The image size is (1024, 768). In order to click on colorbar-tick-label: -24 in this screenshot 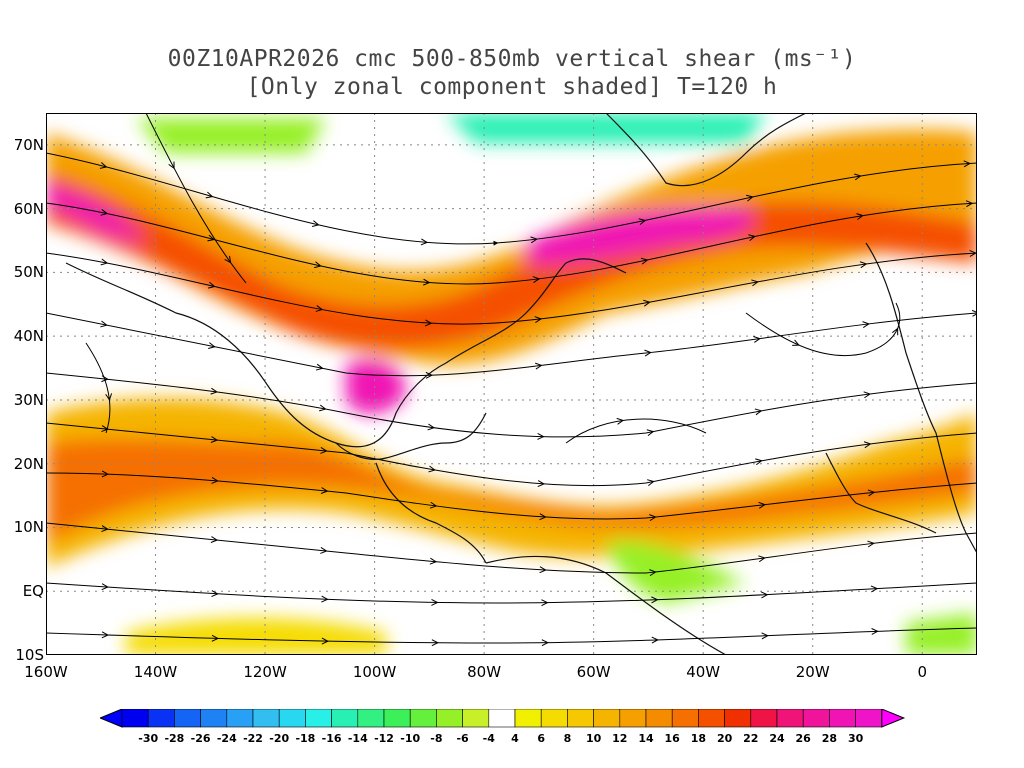, I will do `click(226, 738)`.